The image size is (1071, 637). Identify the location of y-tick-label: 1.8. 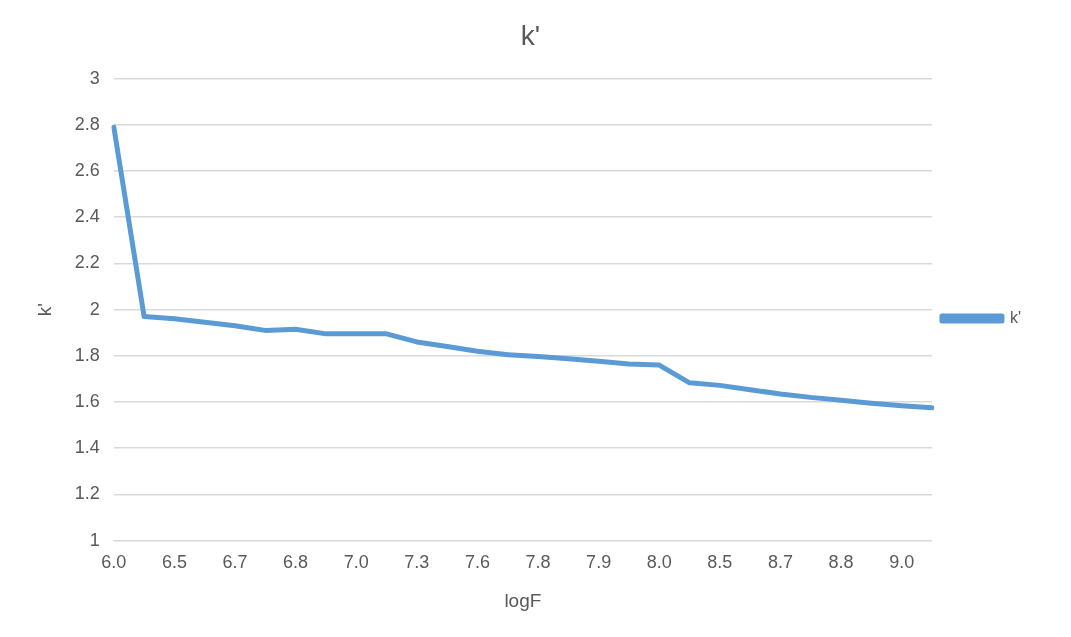
(87, 354).